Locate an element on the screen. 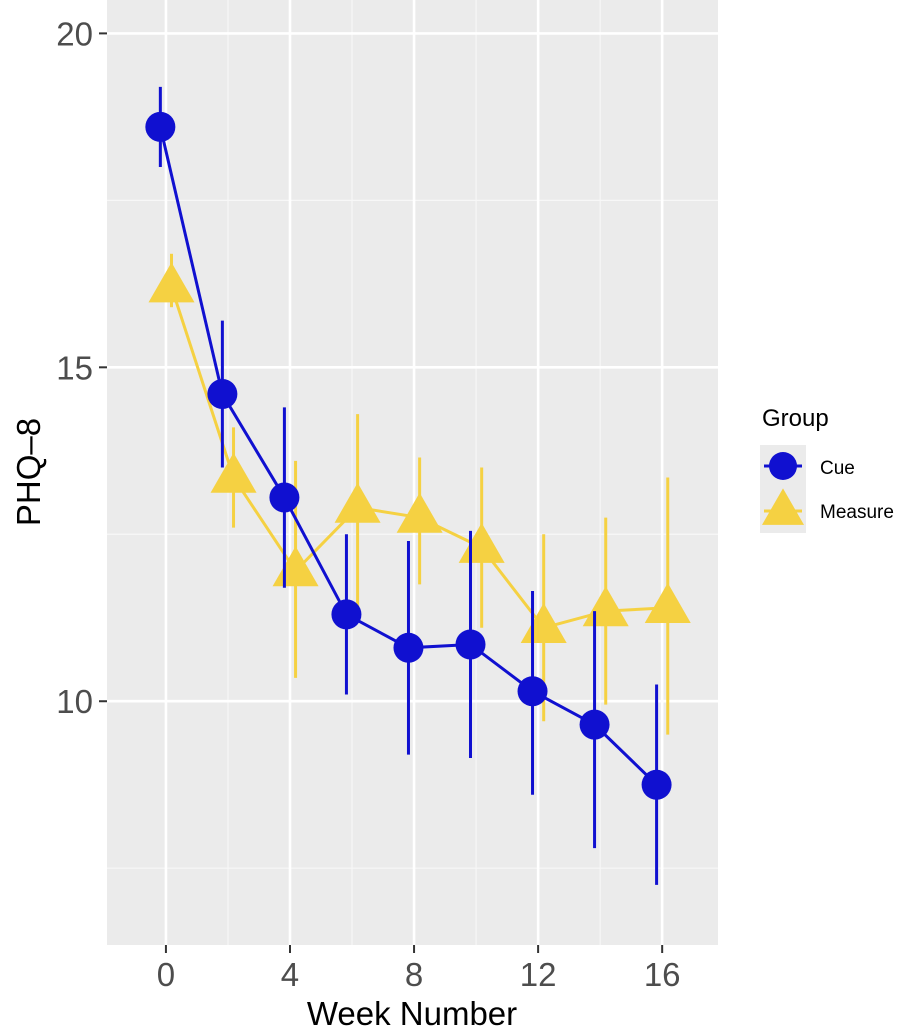  legend-key-marker-cue is located at coordinates (783, 466).